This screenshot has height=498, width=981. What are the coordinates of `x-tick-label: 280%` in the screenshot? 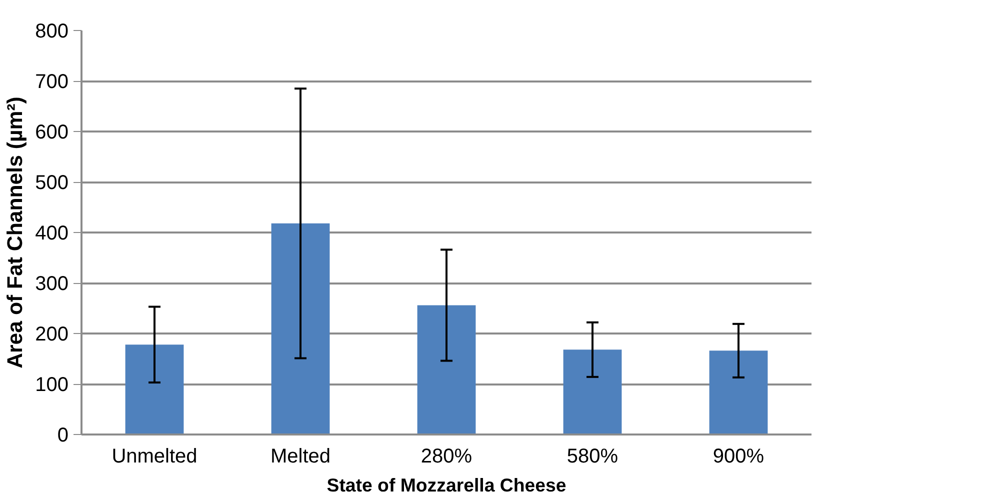 It's located at (446, 457).